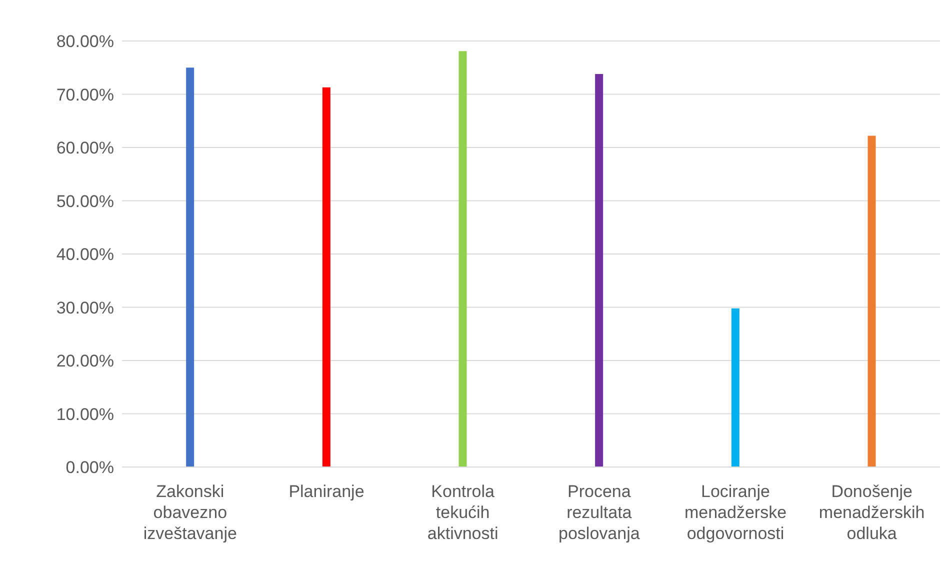  What do you see at coordinates (190, 512) in the screenshot?
I see `x-tick-label: Zakonski obavezno izveštavanje` at bounding box center [190, 512].